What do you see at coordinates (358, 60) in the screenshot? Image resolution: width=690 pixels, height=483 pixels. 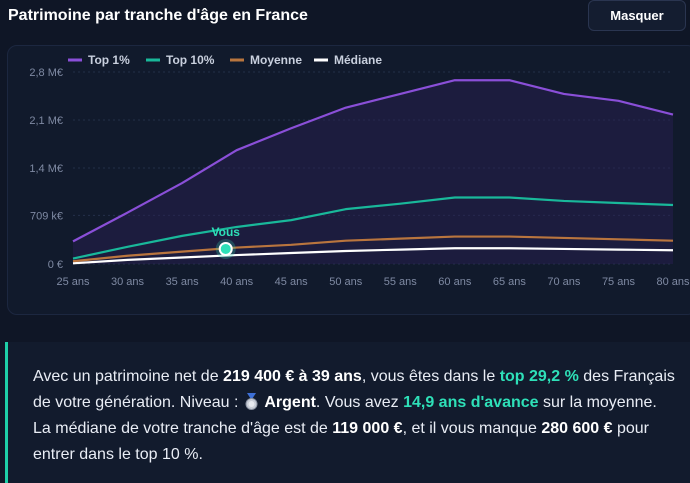 I see `legend-label-3: Médiane` at bounding box center [358, 60].